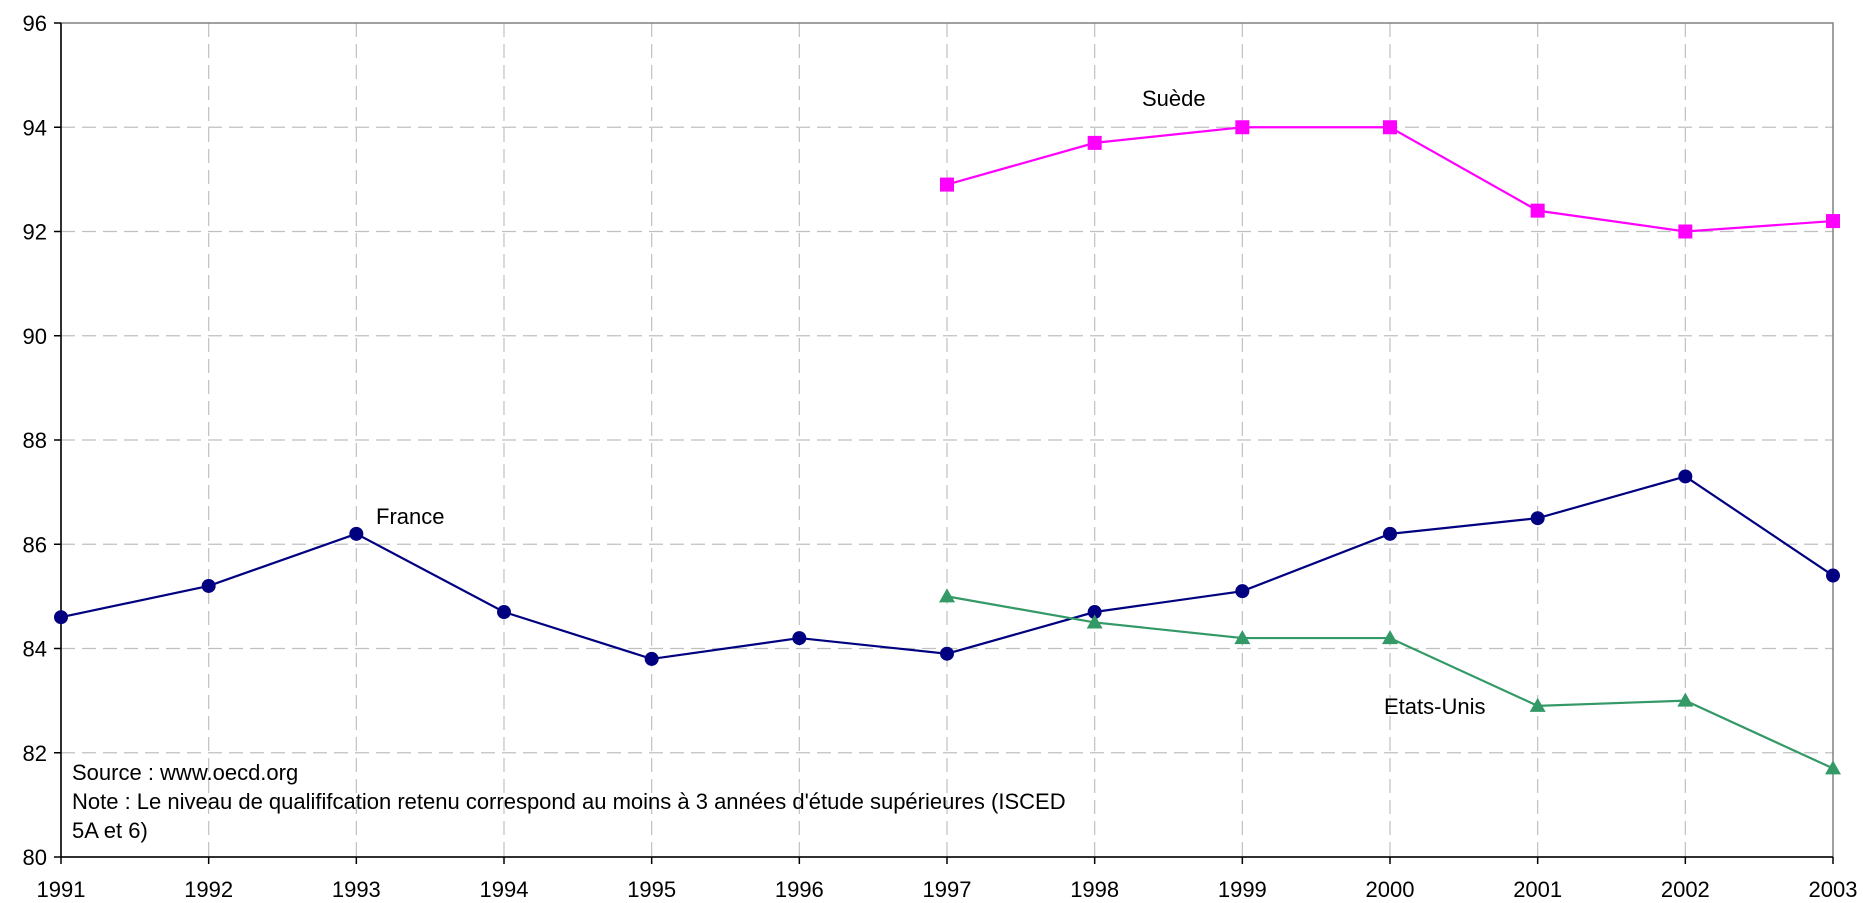  Describe the element at coordinates (208, 889) in the screenshot. I see `x-tick-label: 1992` at that location.